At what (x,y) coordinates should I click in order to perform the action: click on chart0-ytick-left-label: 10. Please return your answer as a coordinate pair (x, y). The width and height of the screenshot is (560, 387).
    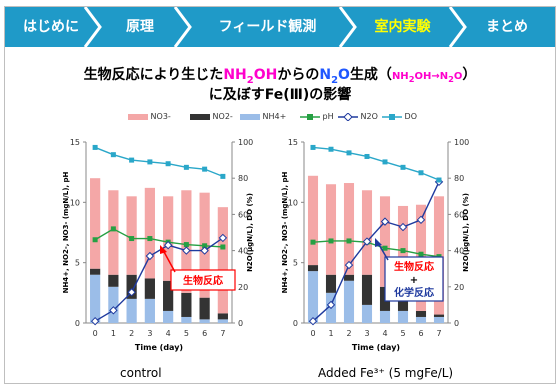
    Looking at the image, I should click on (75, 202).